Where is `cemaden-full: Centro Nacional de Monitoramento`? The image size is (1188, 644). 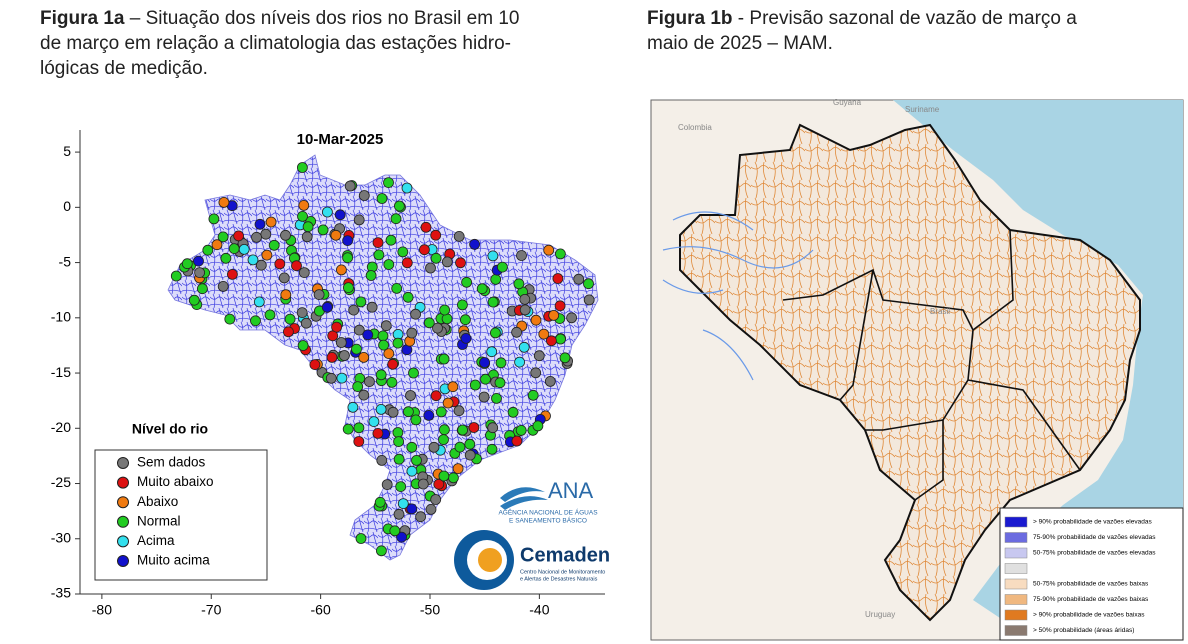
cemaden-full: Centro Nacional de Monitoramento is located at coordinates (562, 572).